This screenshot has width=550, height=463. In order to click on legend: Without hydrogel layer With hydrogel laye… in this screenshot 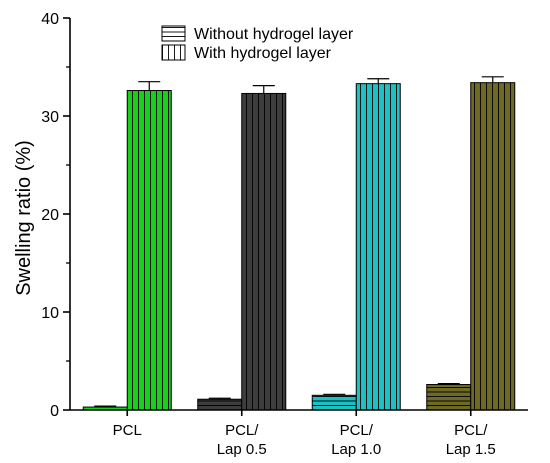, I will do `click(257, 43)`.